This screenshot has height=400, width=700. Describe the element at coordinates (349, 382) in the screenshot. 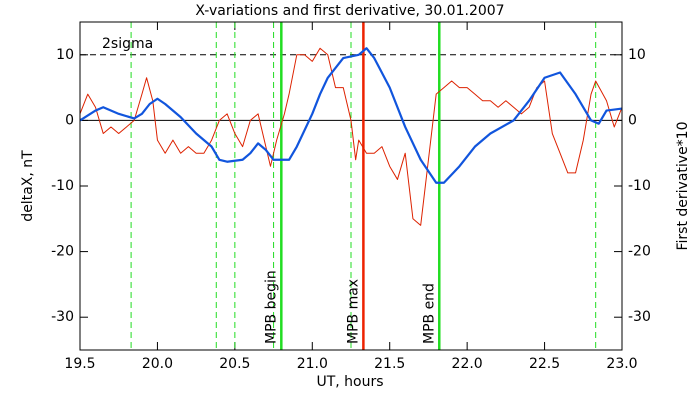

I see `x-axis-label: UT, hours` at that location.